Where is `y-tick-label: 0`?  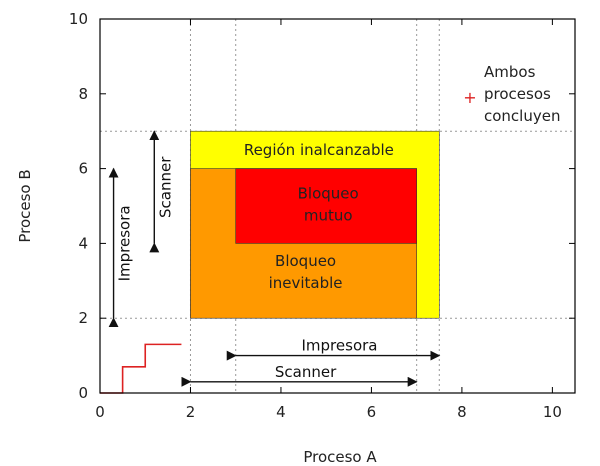 y-tick-label: 0 is located at coordinates (83, 393).